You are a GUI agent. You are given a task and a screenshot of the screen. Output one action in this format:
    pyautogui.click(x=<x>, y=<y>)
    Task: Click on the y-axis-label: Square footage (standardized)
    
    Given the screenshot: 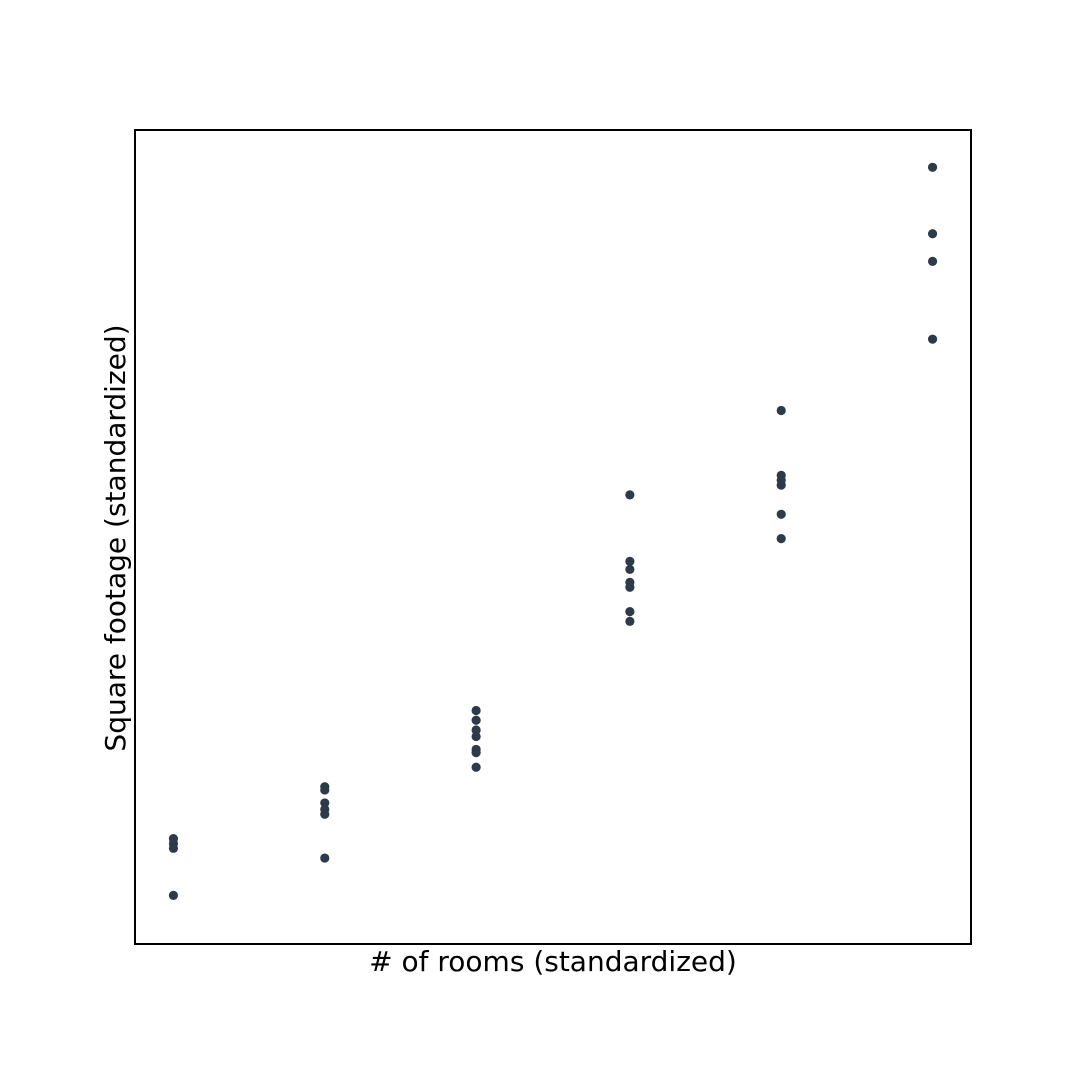 What is the action you would take?
    pyautogui.click(x=115, y=537)
    